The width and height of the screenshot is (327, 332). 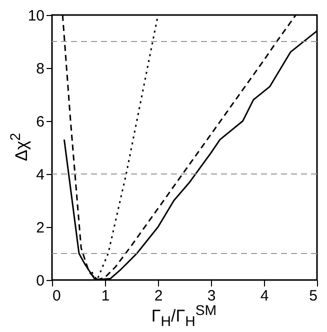 I want to click on y-tick-label: 4, so click(x=40, y=175).